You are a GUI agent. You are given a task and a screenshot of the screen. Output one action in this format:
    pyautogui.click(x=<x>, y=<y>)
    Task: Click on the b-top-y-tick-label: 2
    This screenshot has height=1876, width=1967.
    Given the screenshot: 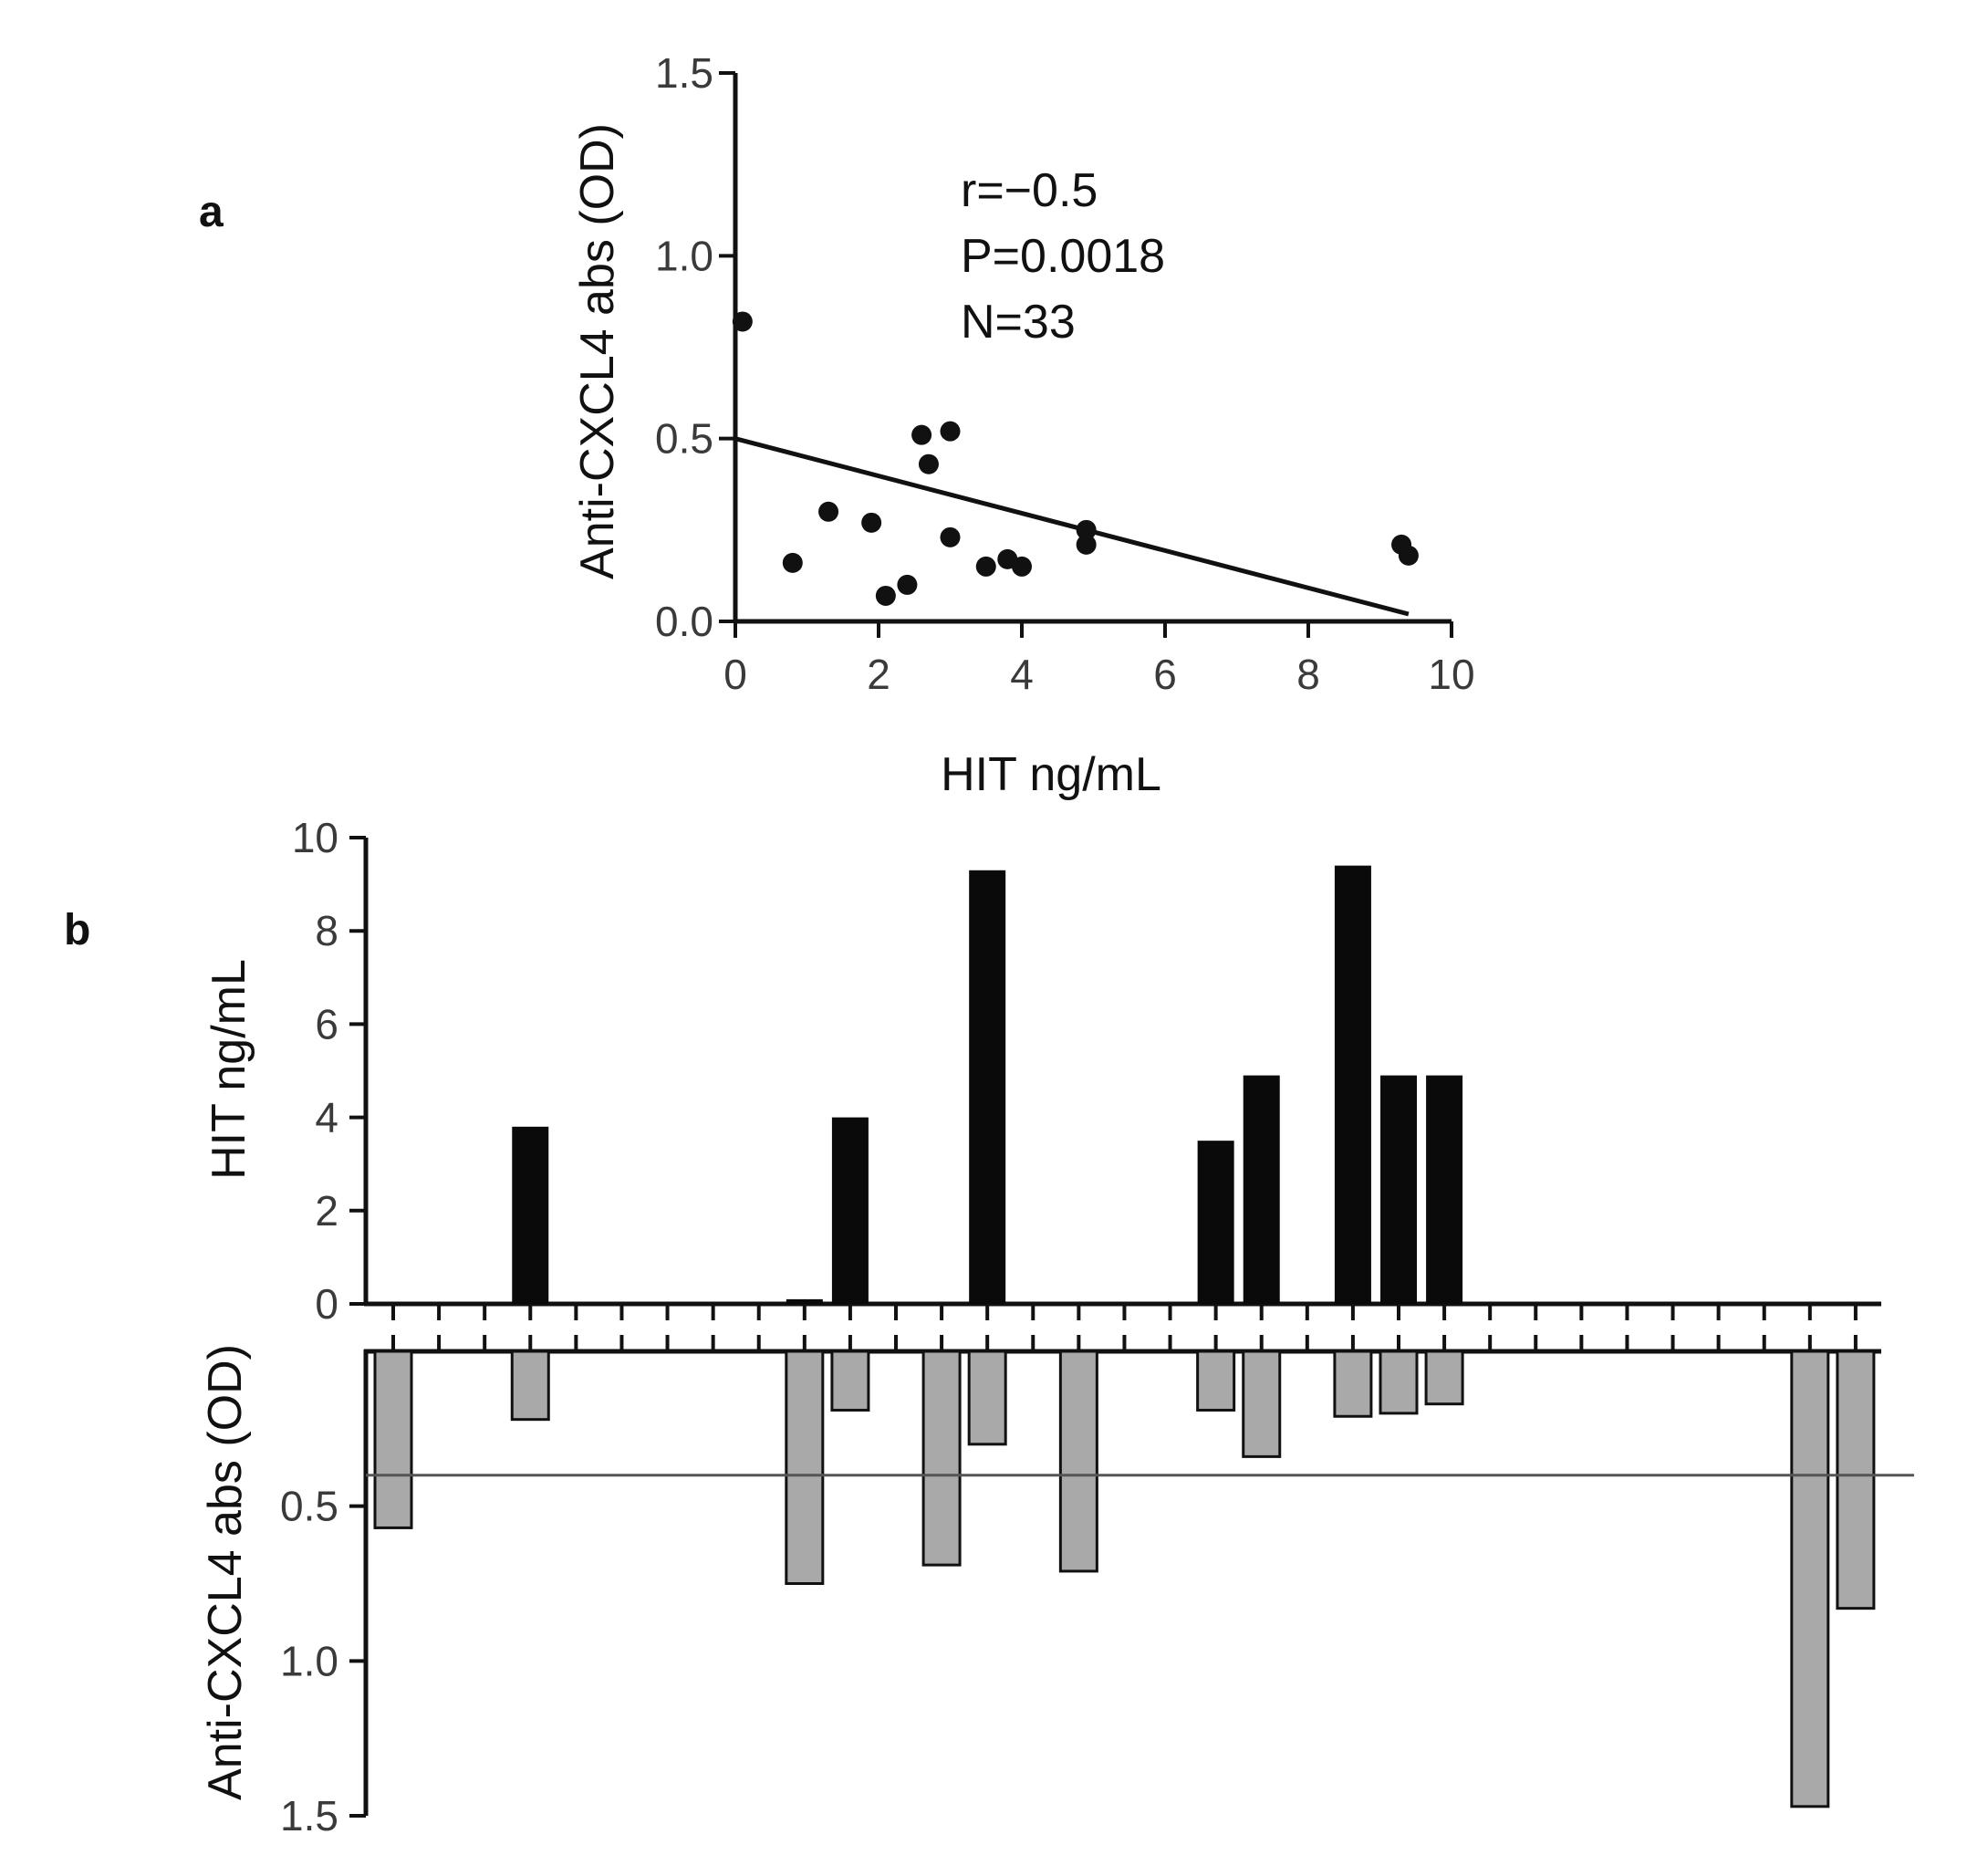 What is the action you would take?
    pyautogui.click(x=326, y=1211)
    